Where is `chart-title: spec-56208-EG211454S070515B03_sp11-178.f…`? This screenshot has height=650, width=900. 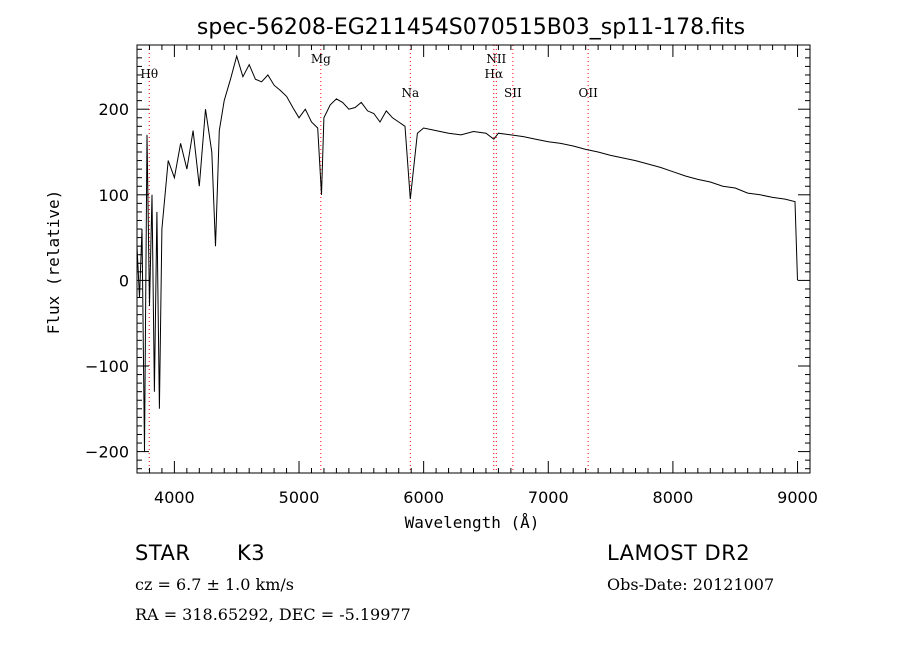 chart-title: spec-56208-EG211454S070515B03_sp11-178.f… is located at coordinates (471, 27).